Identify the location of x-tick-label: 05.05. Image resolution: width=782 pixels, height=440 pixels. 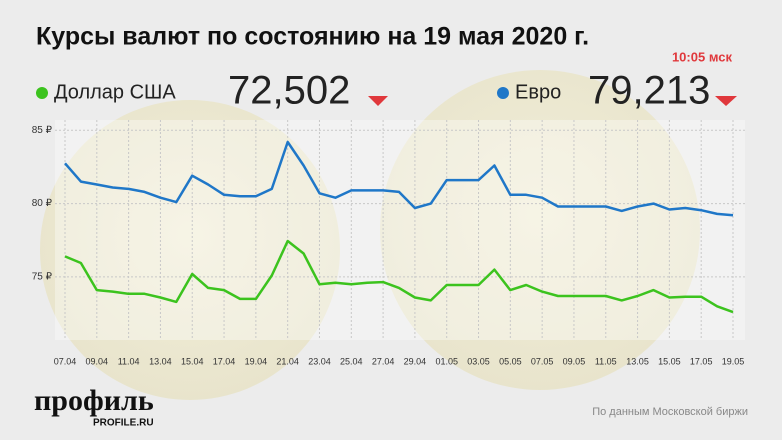
(510, 361).